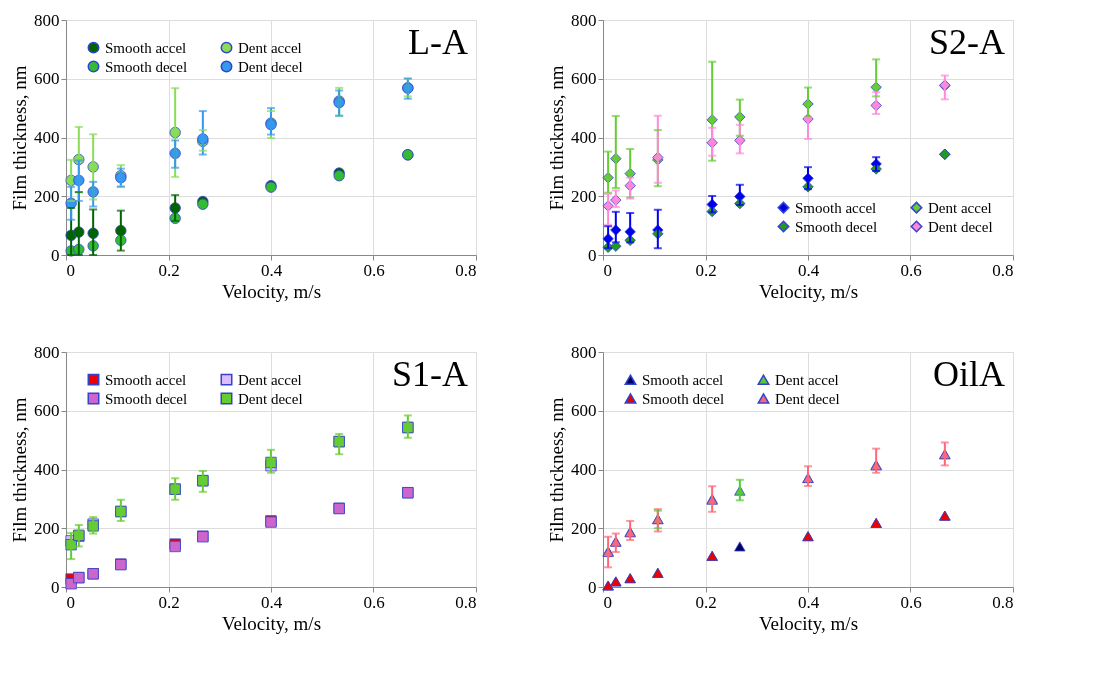 Image resolution: width=1098 pixels, height=693 pixels. What do you see at coordinates (429, 374) in the screenshot?
I see `chart-title: S1-A` at bounding box center [429, 374].